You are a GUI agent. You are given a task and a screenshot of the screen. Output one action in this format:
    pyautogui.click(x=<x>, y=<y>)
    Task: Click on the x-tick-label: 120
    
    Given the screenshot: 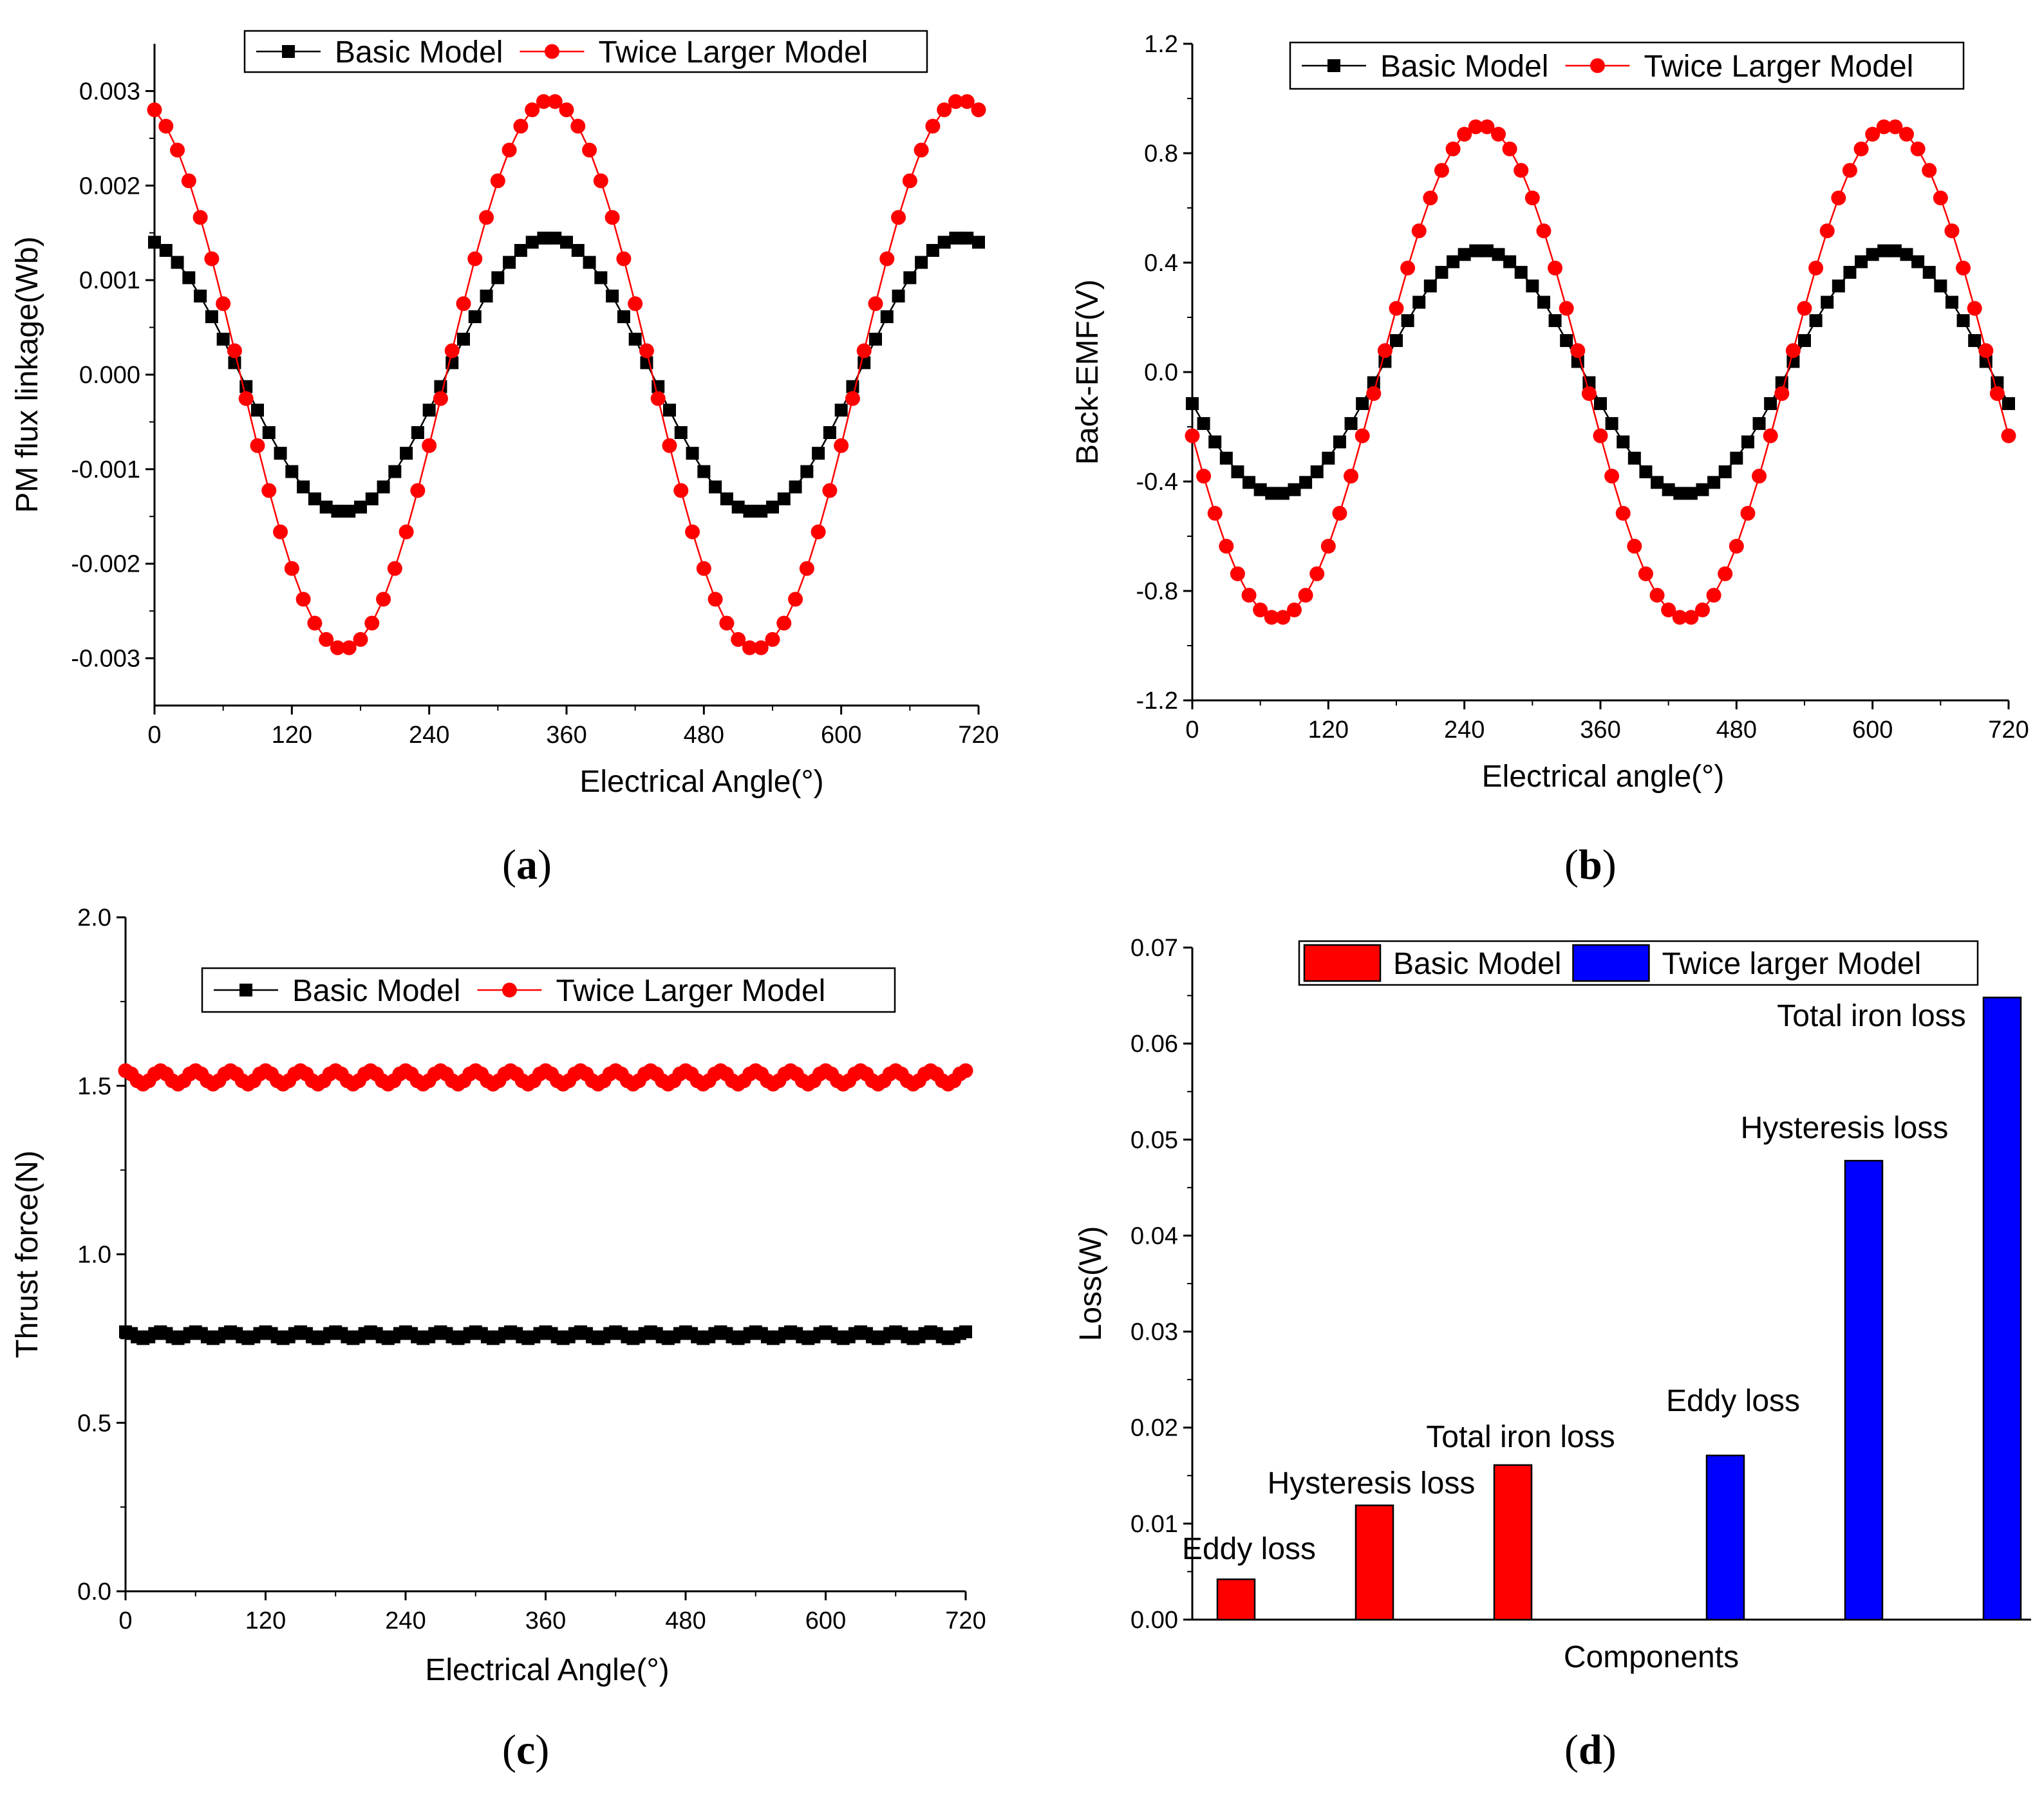 What is the action you would take?
    pyautogui.click(x=292, y=735)
    